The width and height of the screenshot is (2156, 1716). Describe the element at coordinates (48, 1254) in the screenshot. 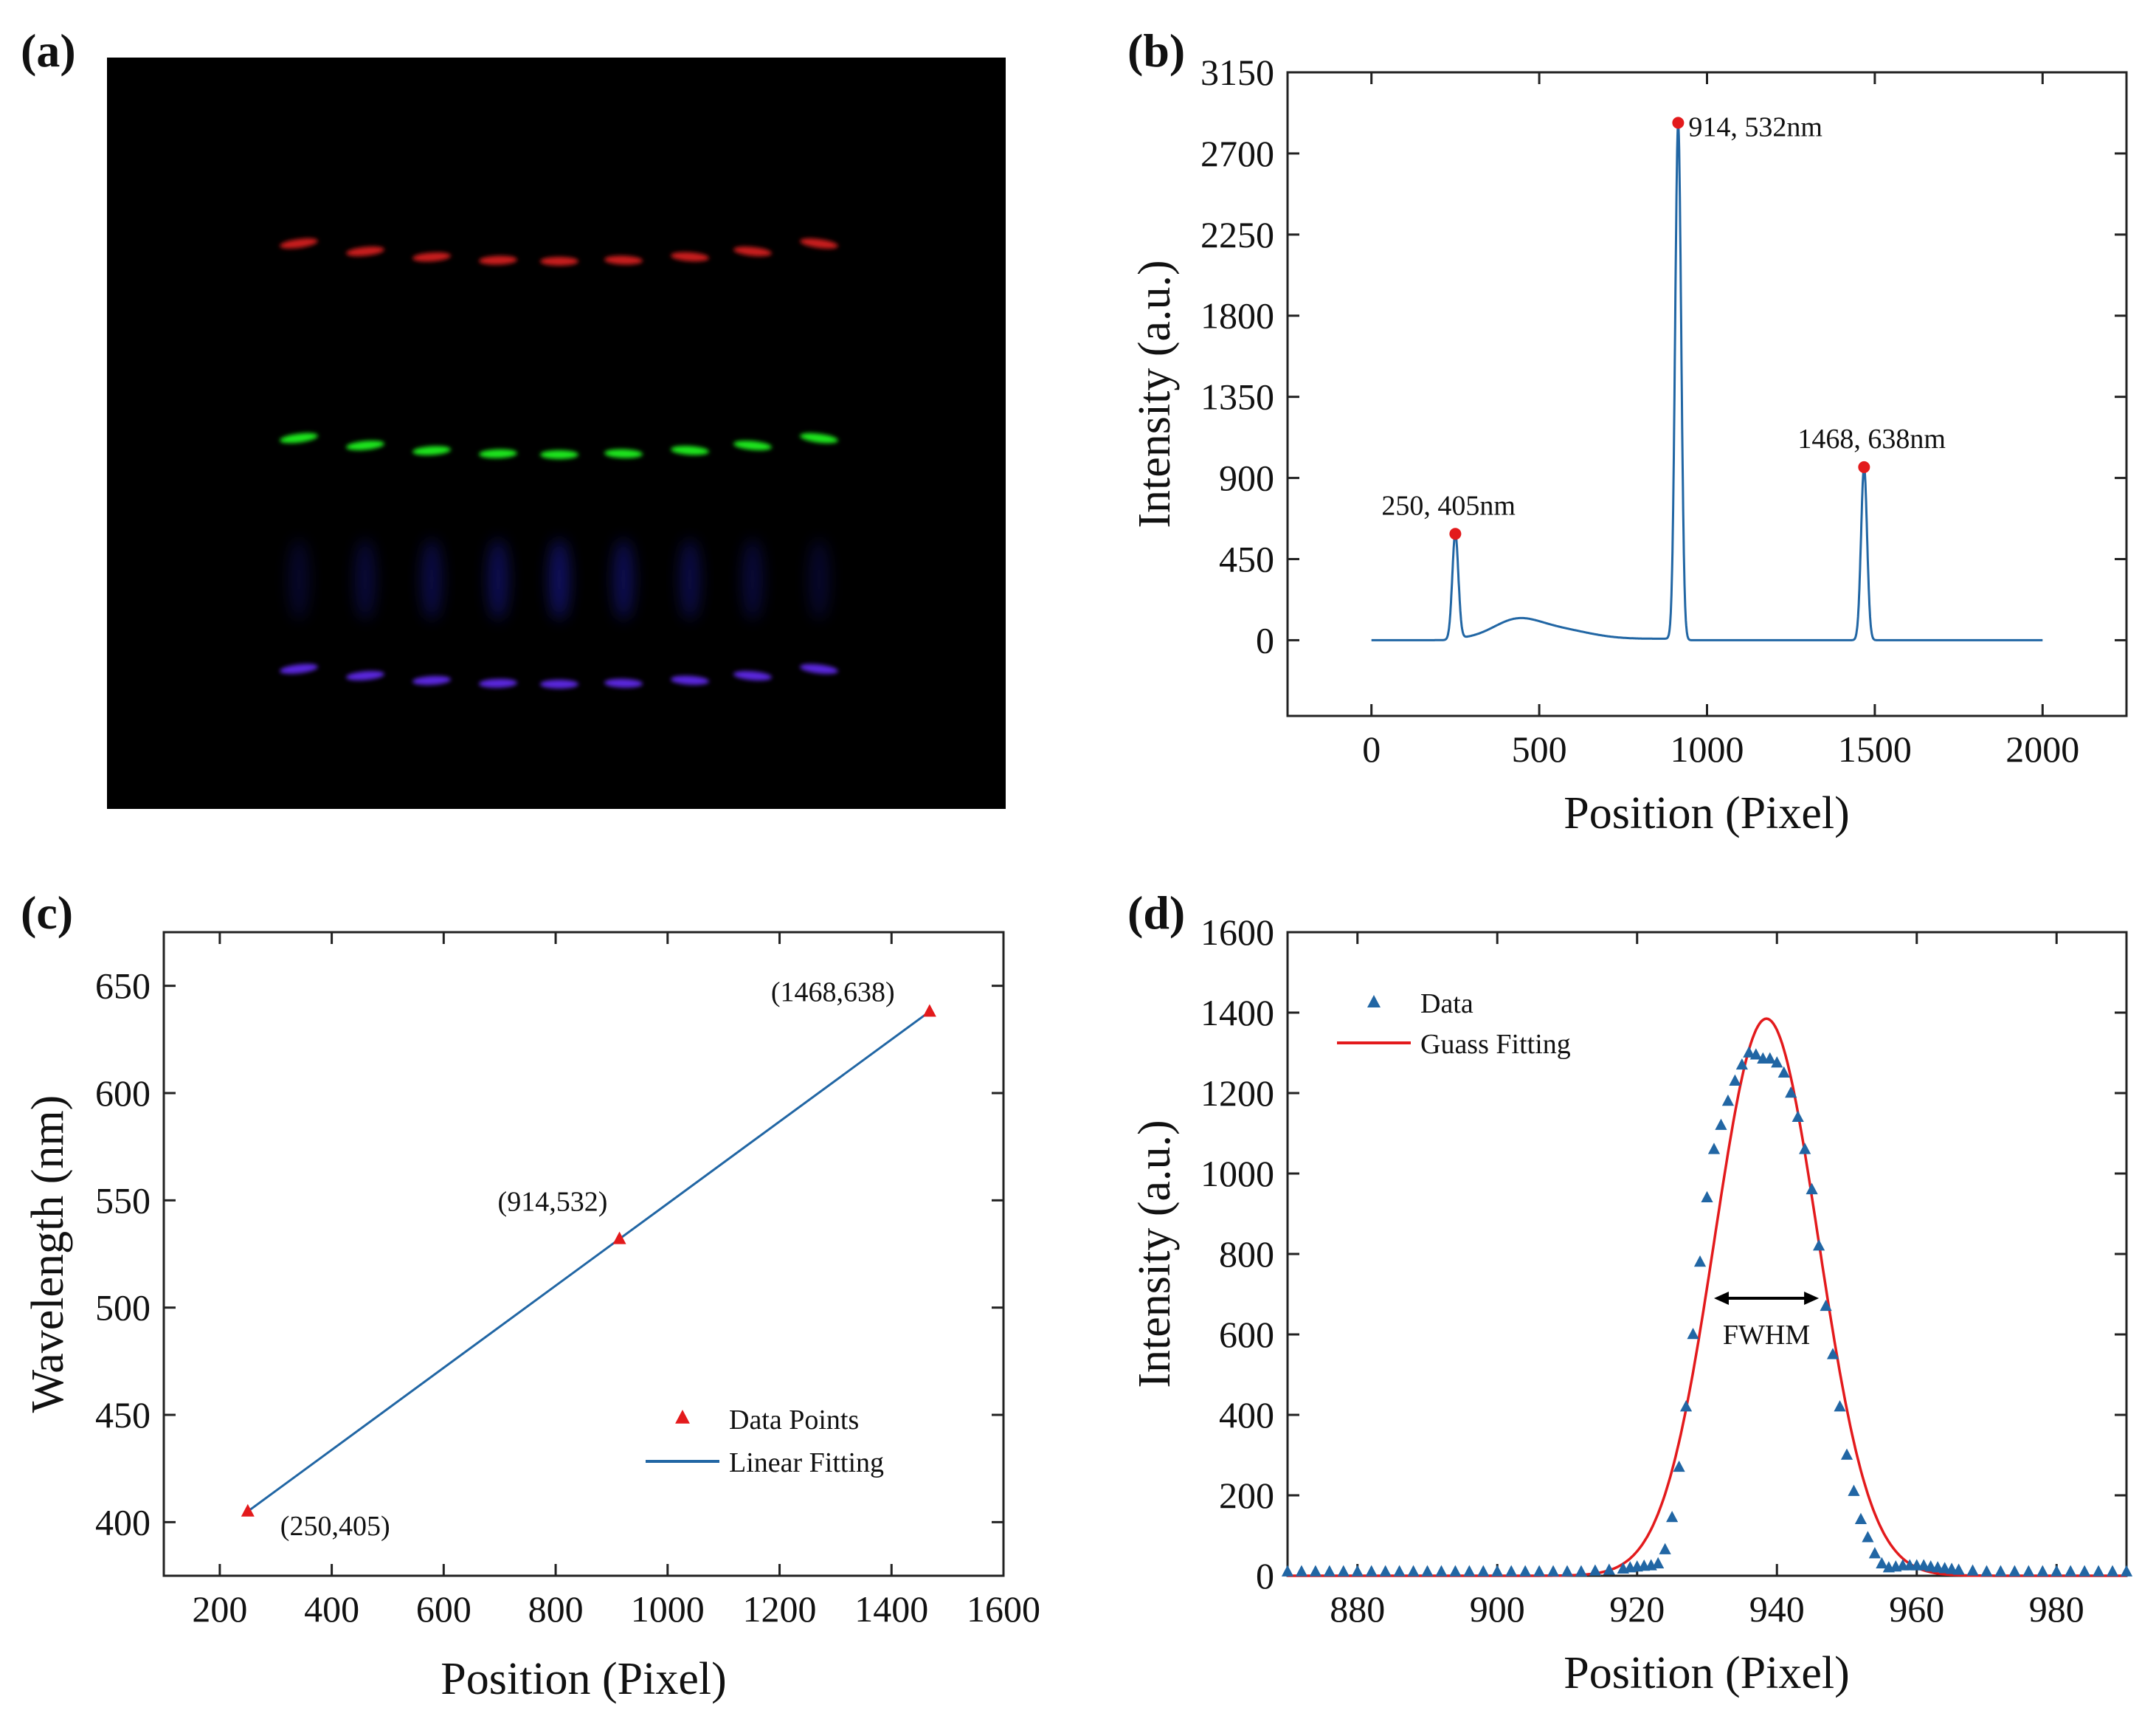

I see `y-axis-title: Wavelength (nm)` at that location.